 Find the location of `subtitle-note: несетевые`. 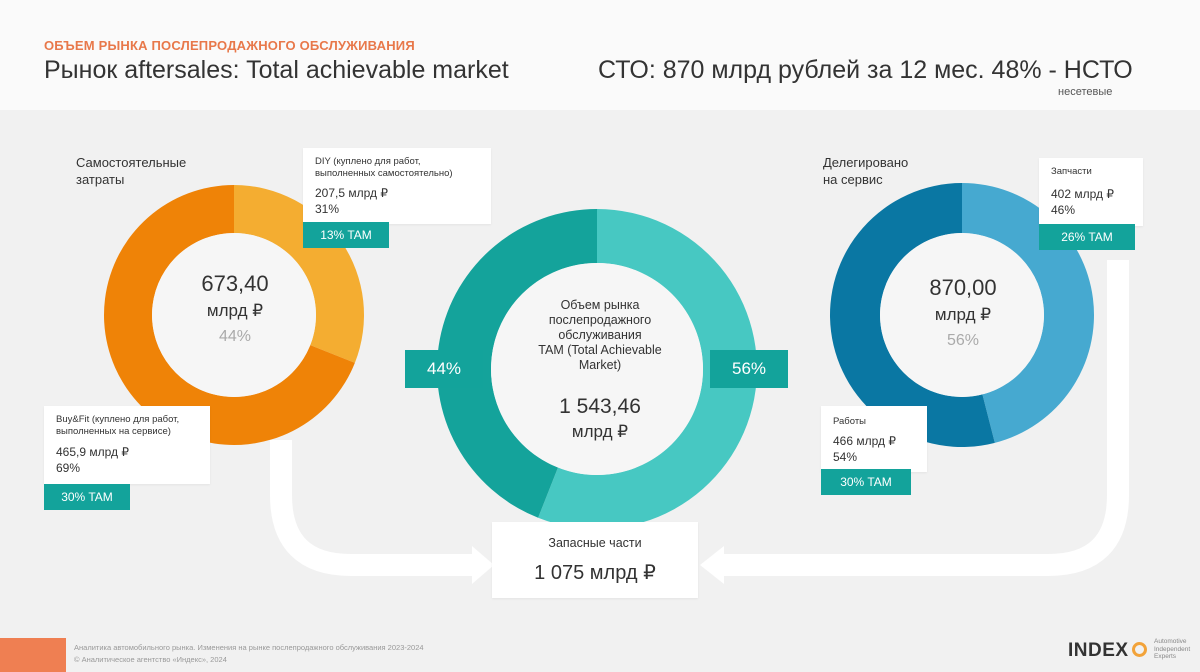

subtitle-note: несетевые is located at coordinates (1085, 92).